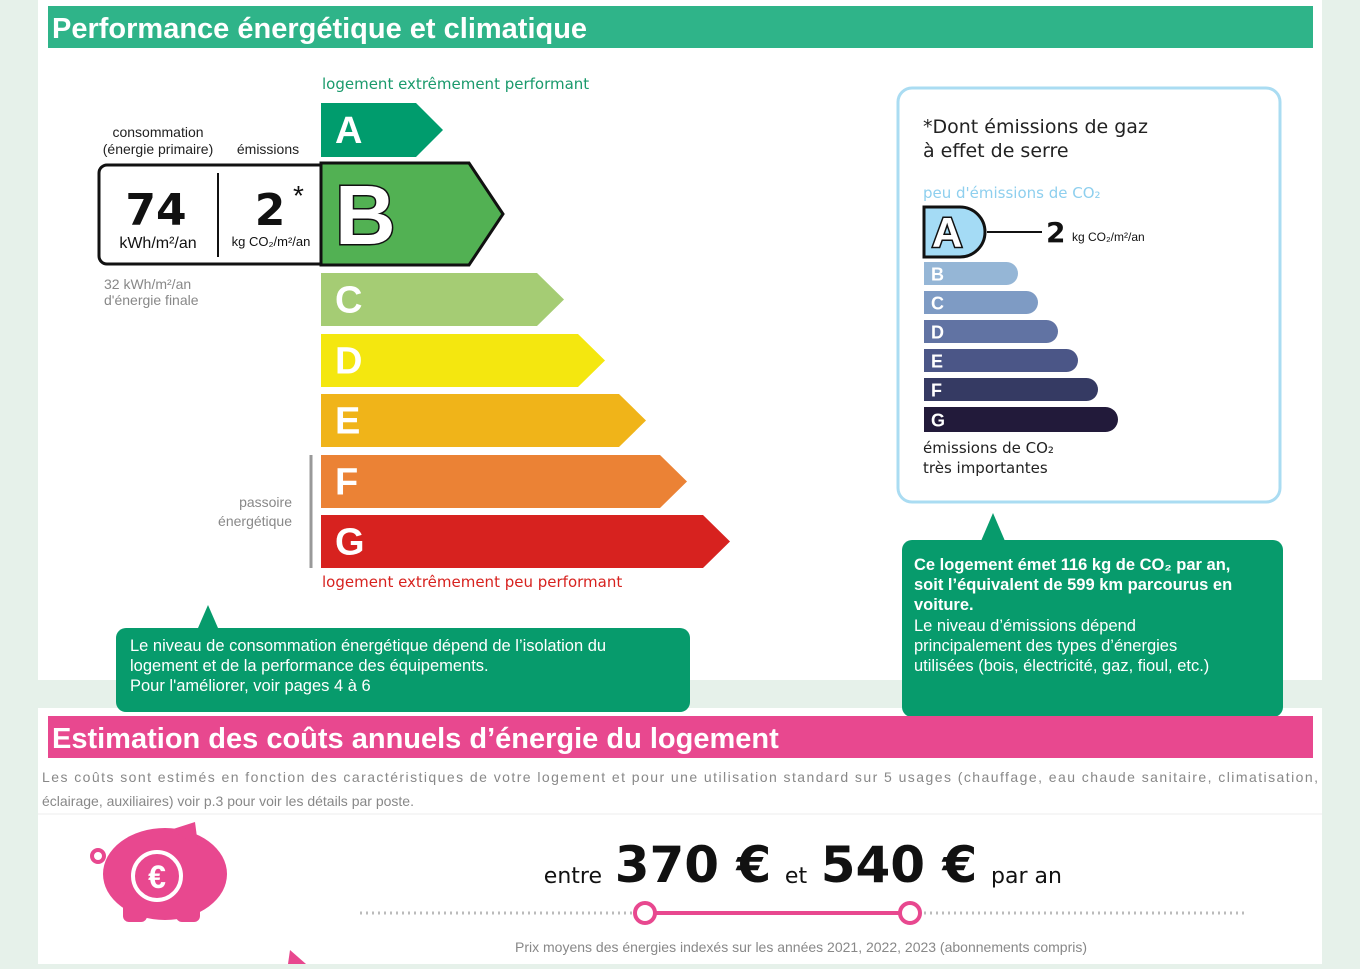 This screenshot has width=1360, height=969. What do you see at coordinates (1025, 626) in the screenshot?
I see `note: Le niveau d’émissions dépend` at bounding box center [1025, 626].